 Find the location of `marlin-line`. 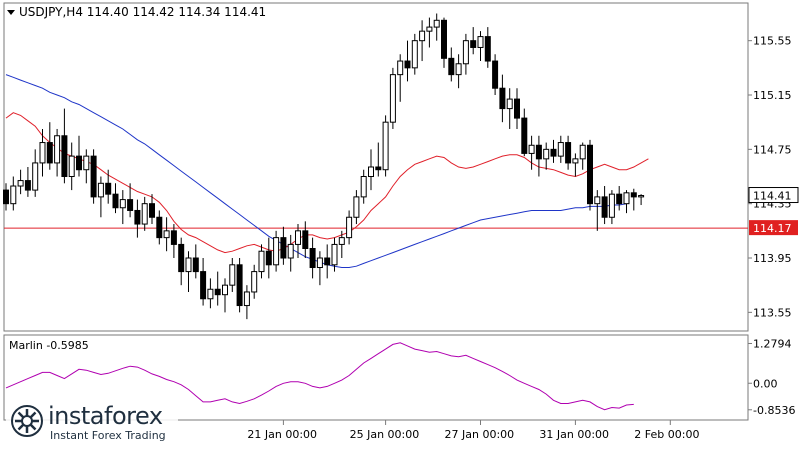

marlin-line is located at coordinates (319, 376).